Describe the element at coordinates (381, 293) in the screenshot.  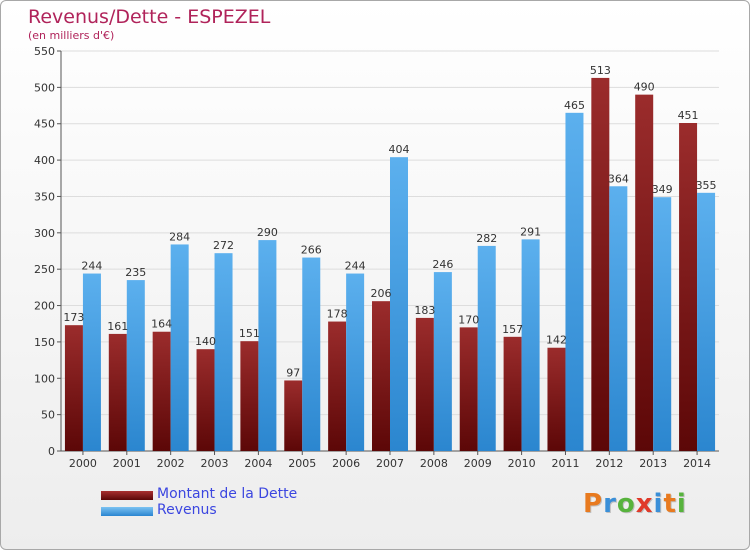
I see `data-label-dette: 206` at that location.